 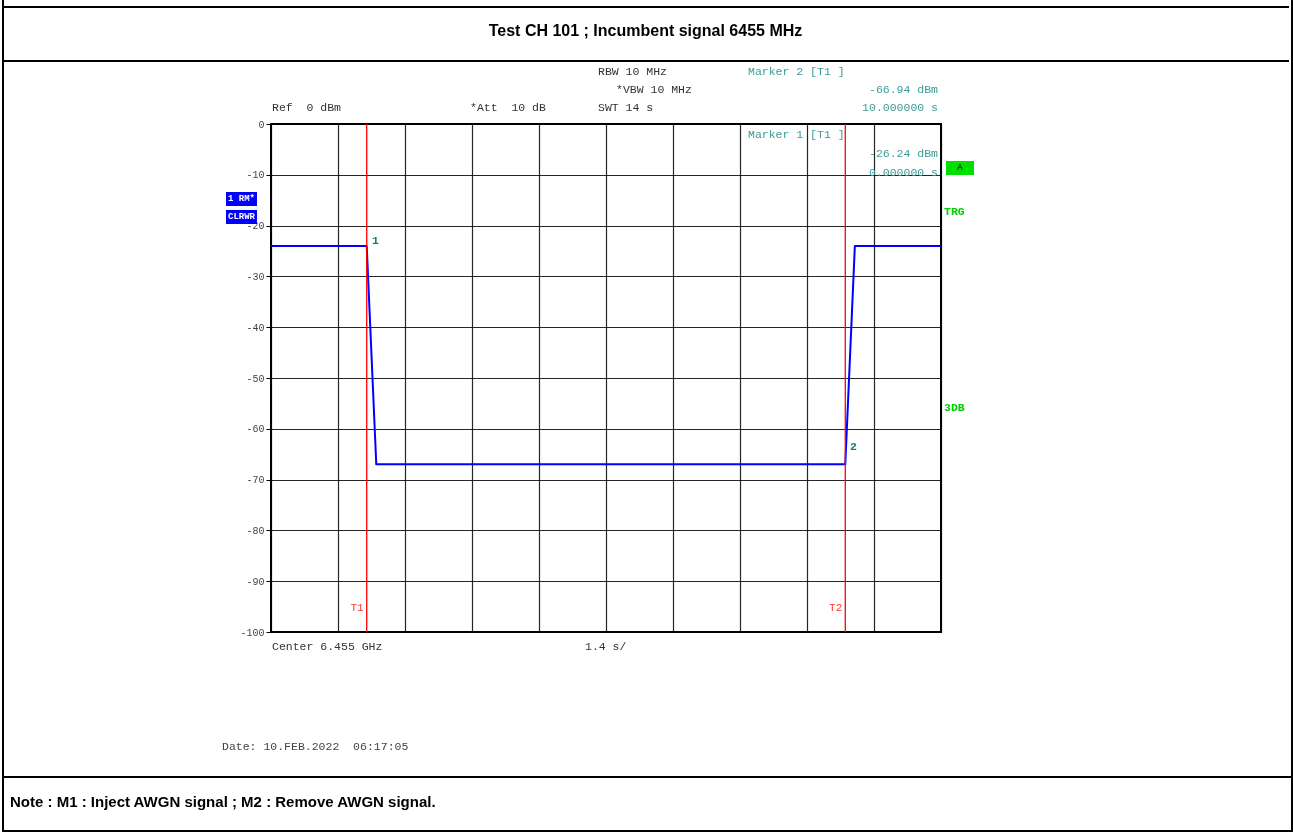 What do you see at coordinates (255, 277) in the screenshot?
I see `y-tick-label: -30` at bounding box center [255, 277].